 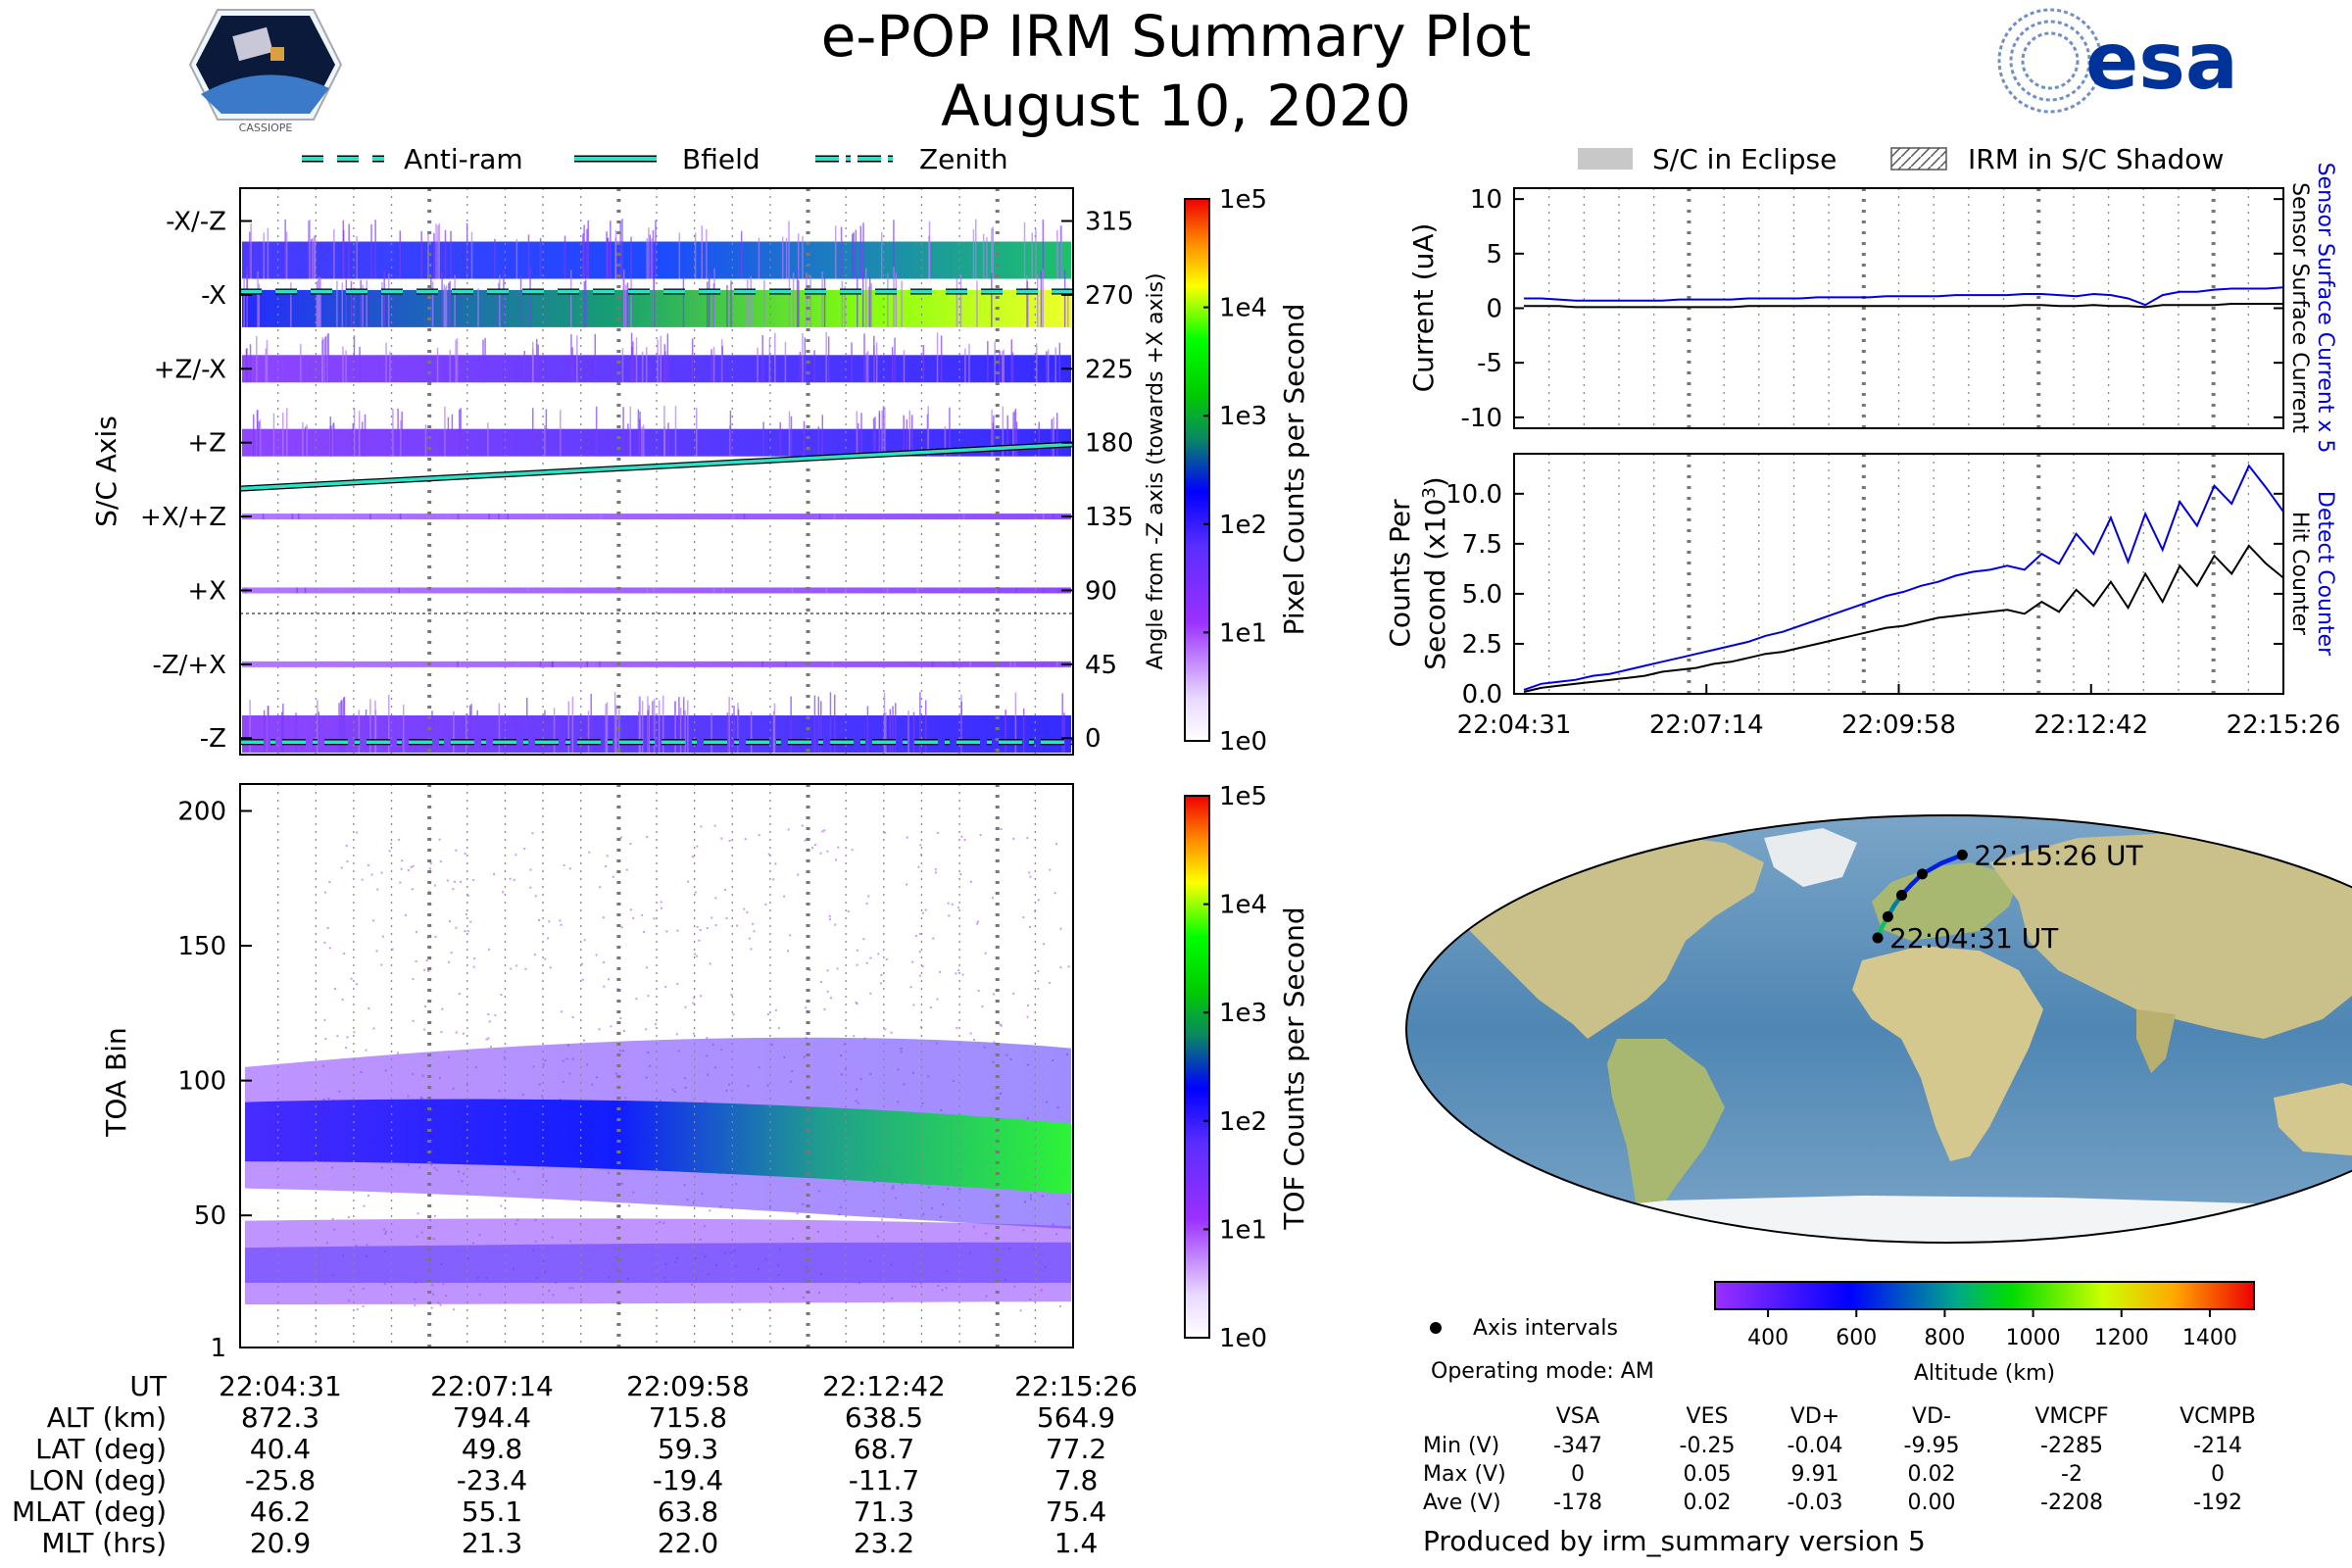 I want to click on tof-y-tick-label: 1, so click(x=218, y=1348).